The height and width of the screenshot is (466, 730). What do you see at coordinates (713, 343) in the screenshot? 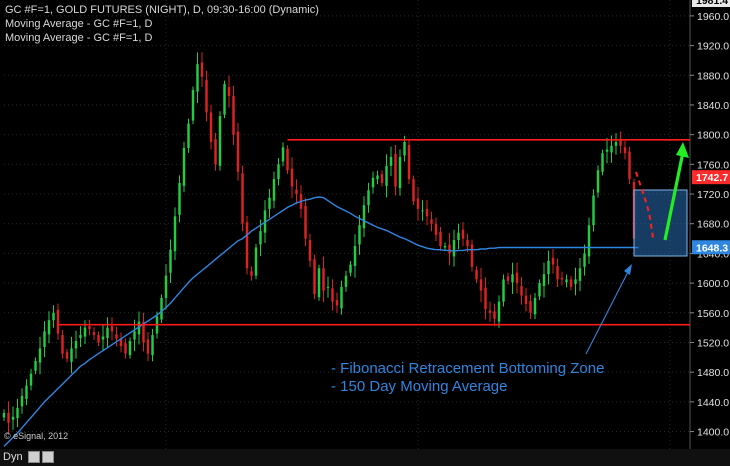
I see `y-tick-label: 1520.0` at bounding box center [713, 343].